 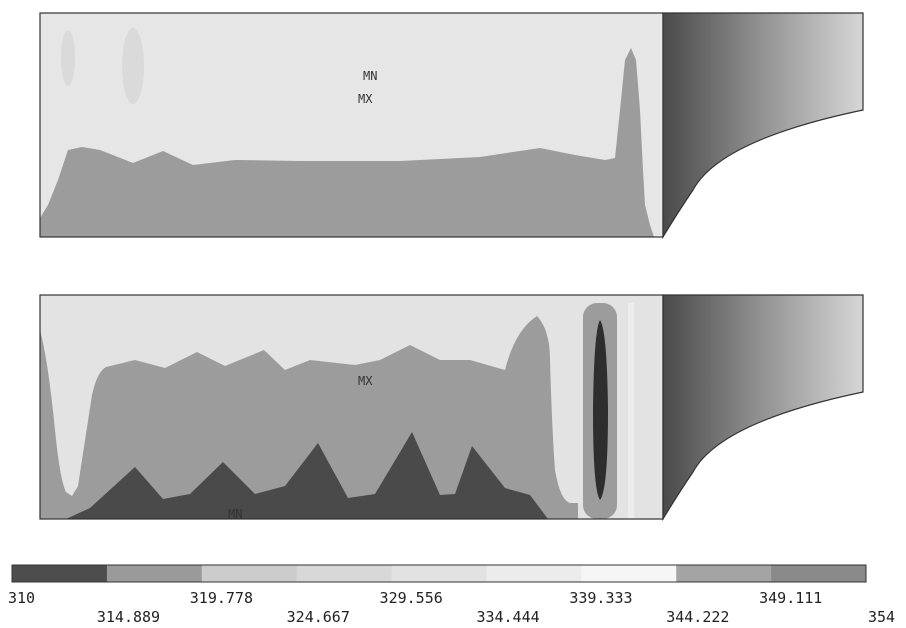 What do you see at coordinates (370, 76) in the screenshot?
I see `top-marker-mn: MN` at bounding box center [370, 76].